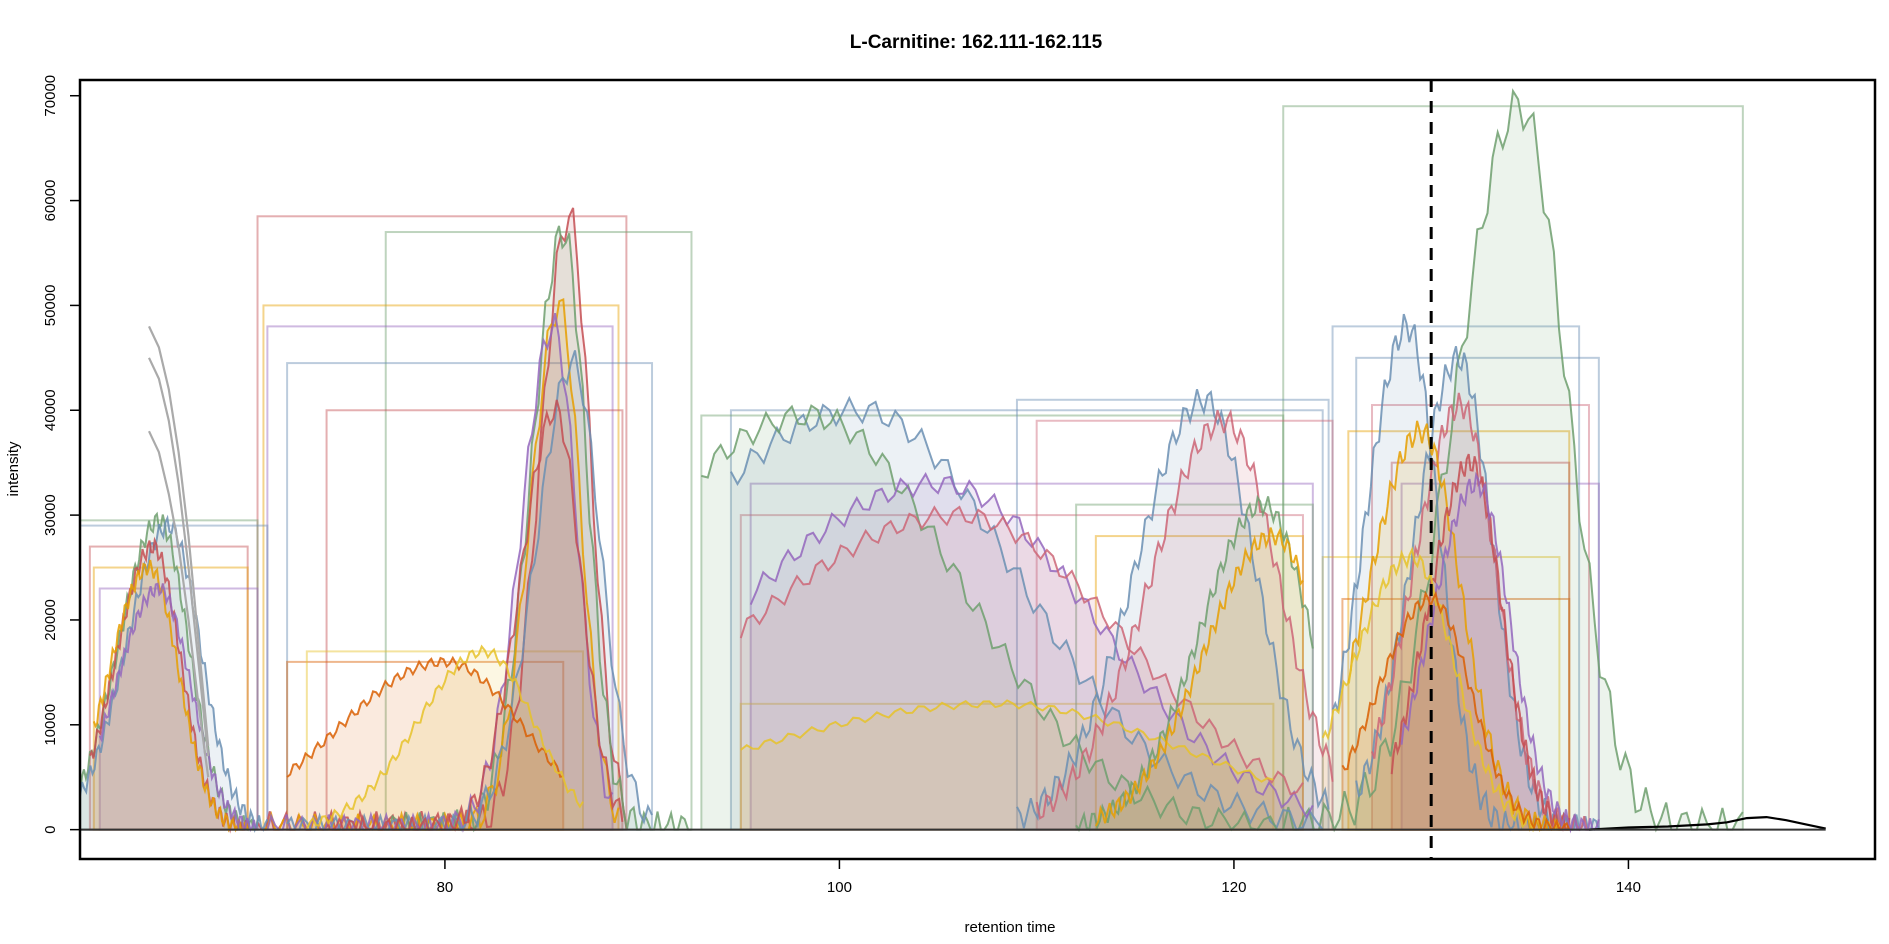 This screenshot has height=944, width=1889. What do you see at coordinates (445, 887) in the screenshot?
I see `x-tick-label: 80` at bounding box center [445, 887].